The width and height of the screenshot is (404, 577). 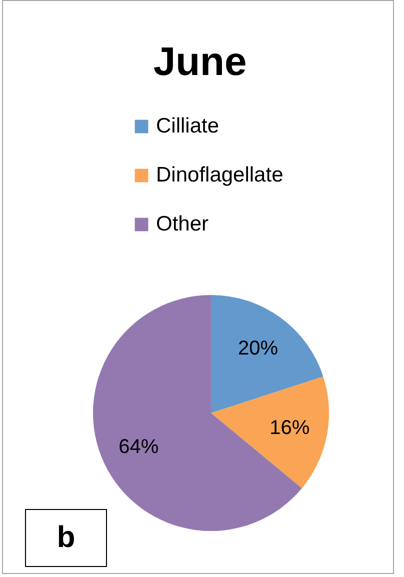 I want to click on legend-label: Cilliate, so click(x=188, y=126).